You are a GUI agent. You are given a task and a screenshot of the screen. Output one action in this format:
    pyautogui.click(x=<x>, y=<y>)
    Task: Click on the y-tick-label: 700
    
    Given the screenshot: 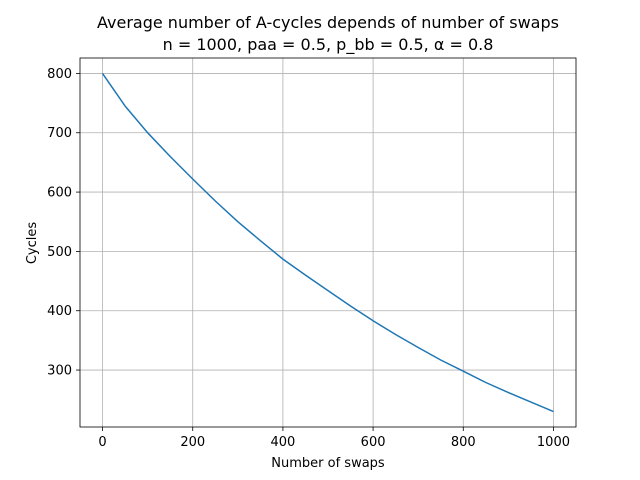 What is the action you would take?
    pyautogui.click(x=59, y=133)
    